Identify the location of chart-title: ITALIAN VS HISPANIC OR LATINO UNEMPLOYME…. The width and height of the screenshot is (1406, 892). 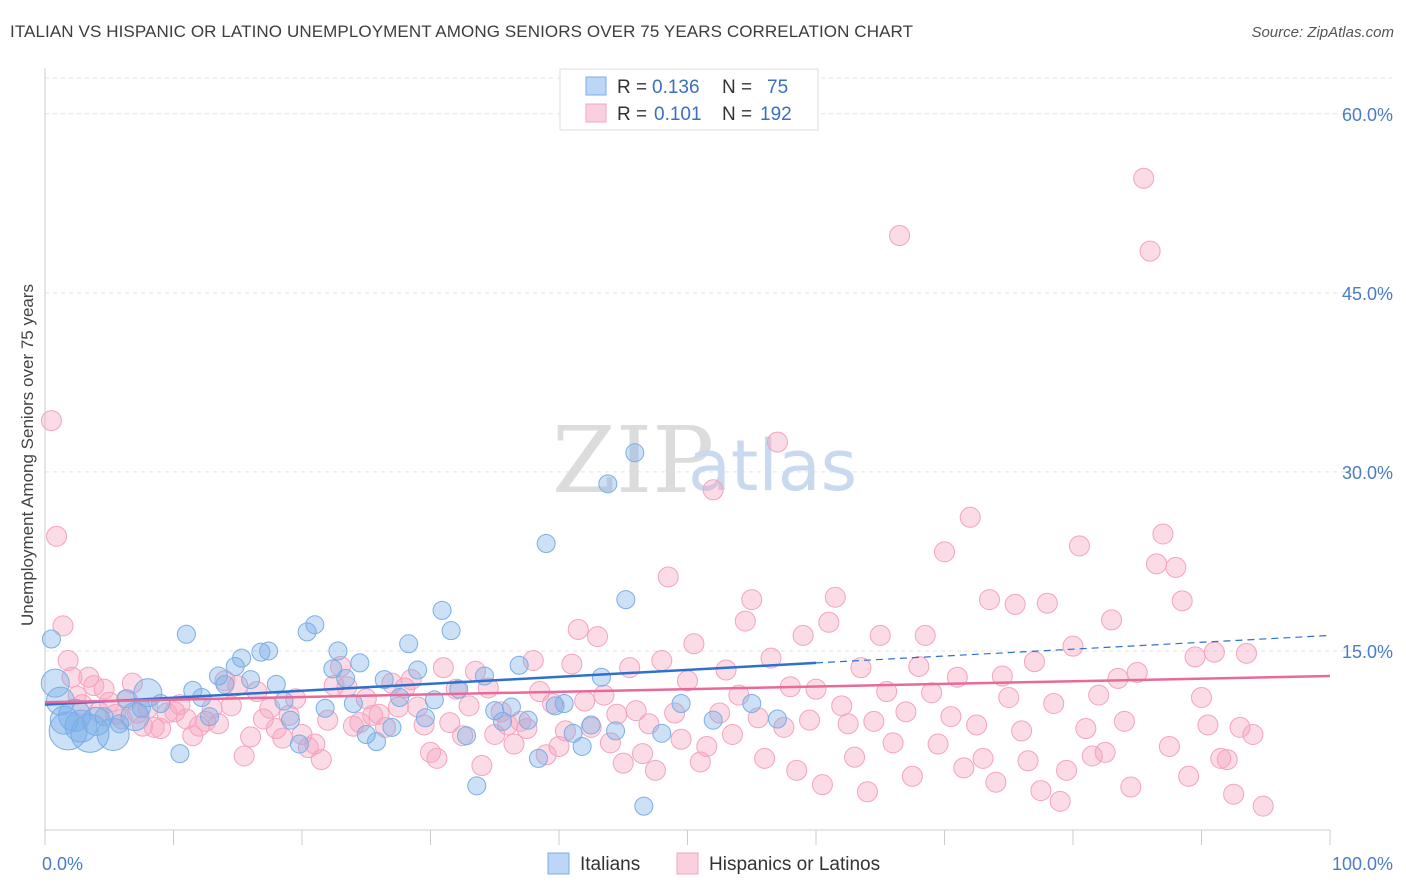
(462, 31).